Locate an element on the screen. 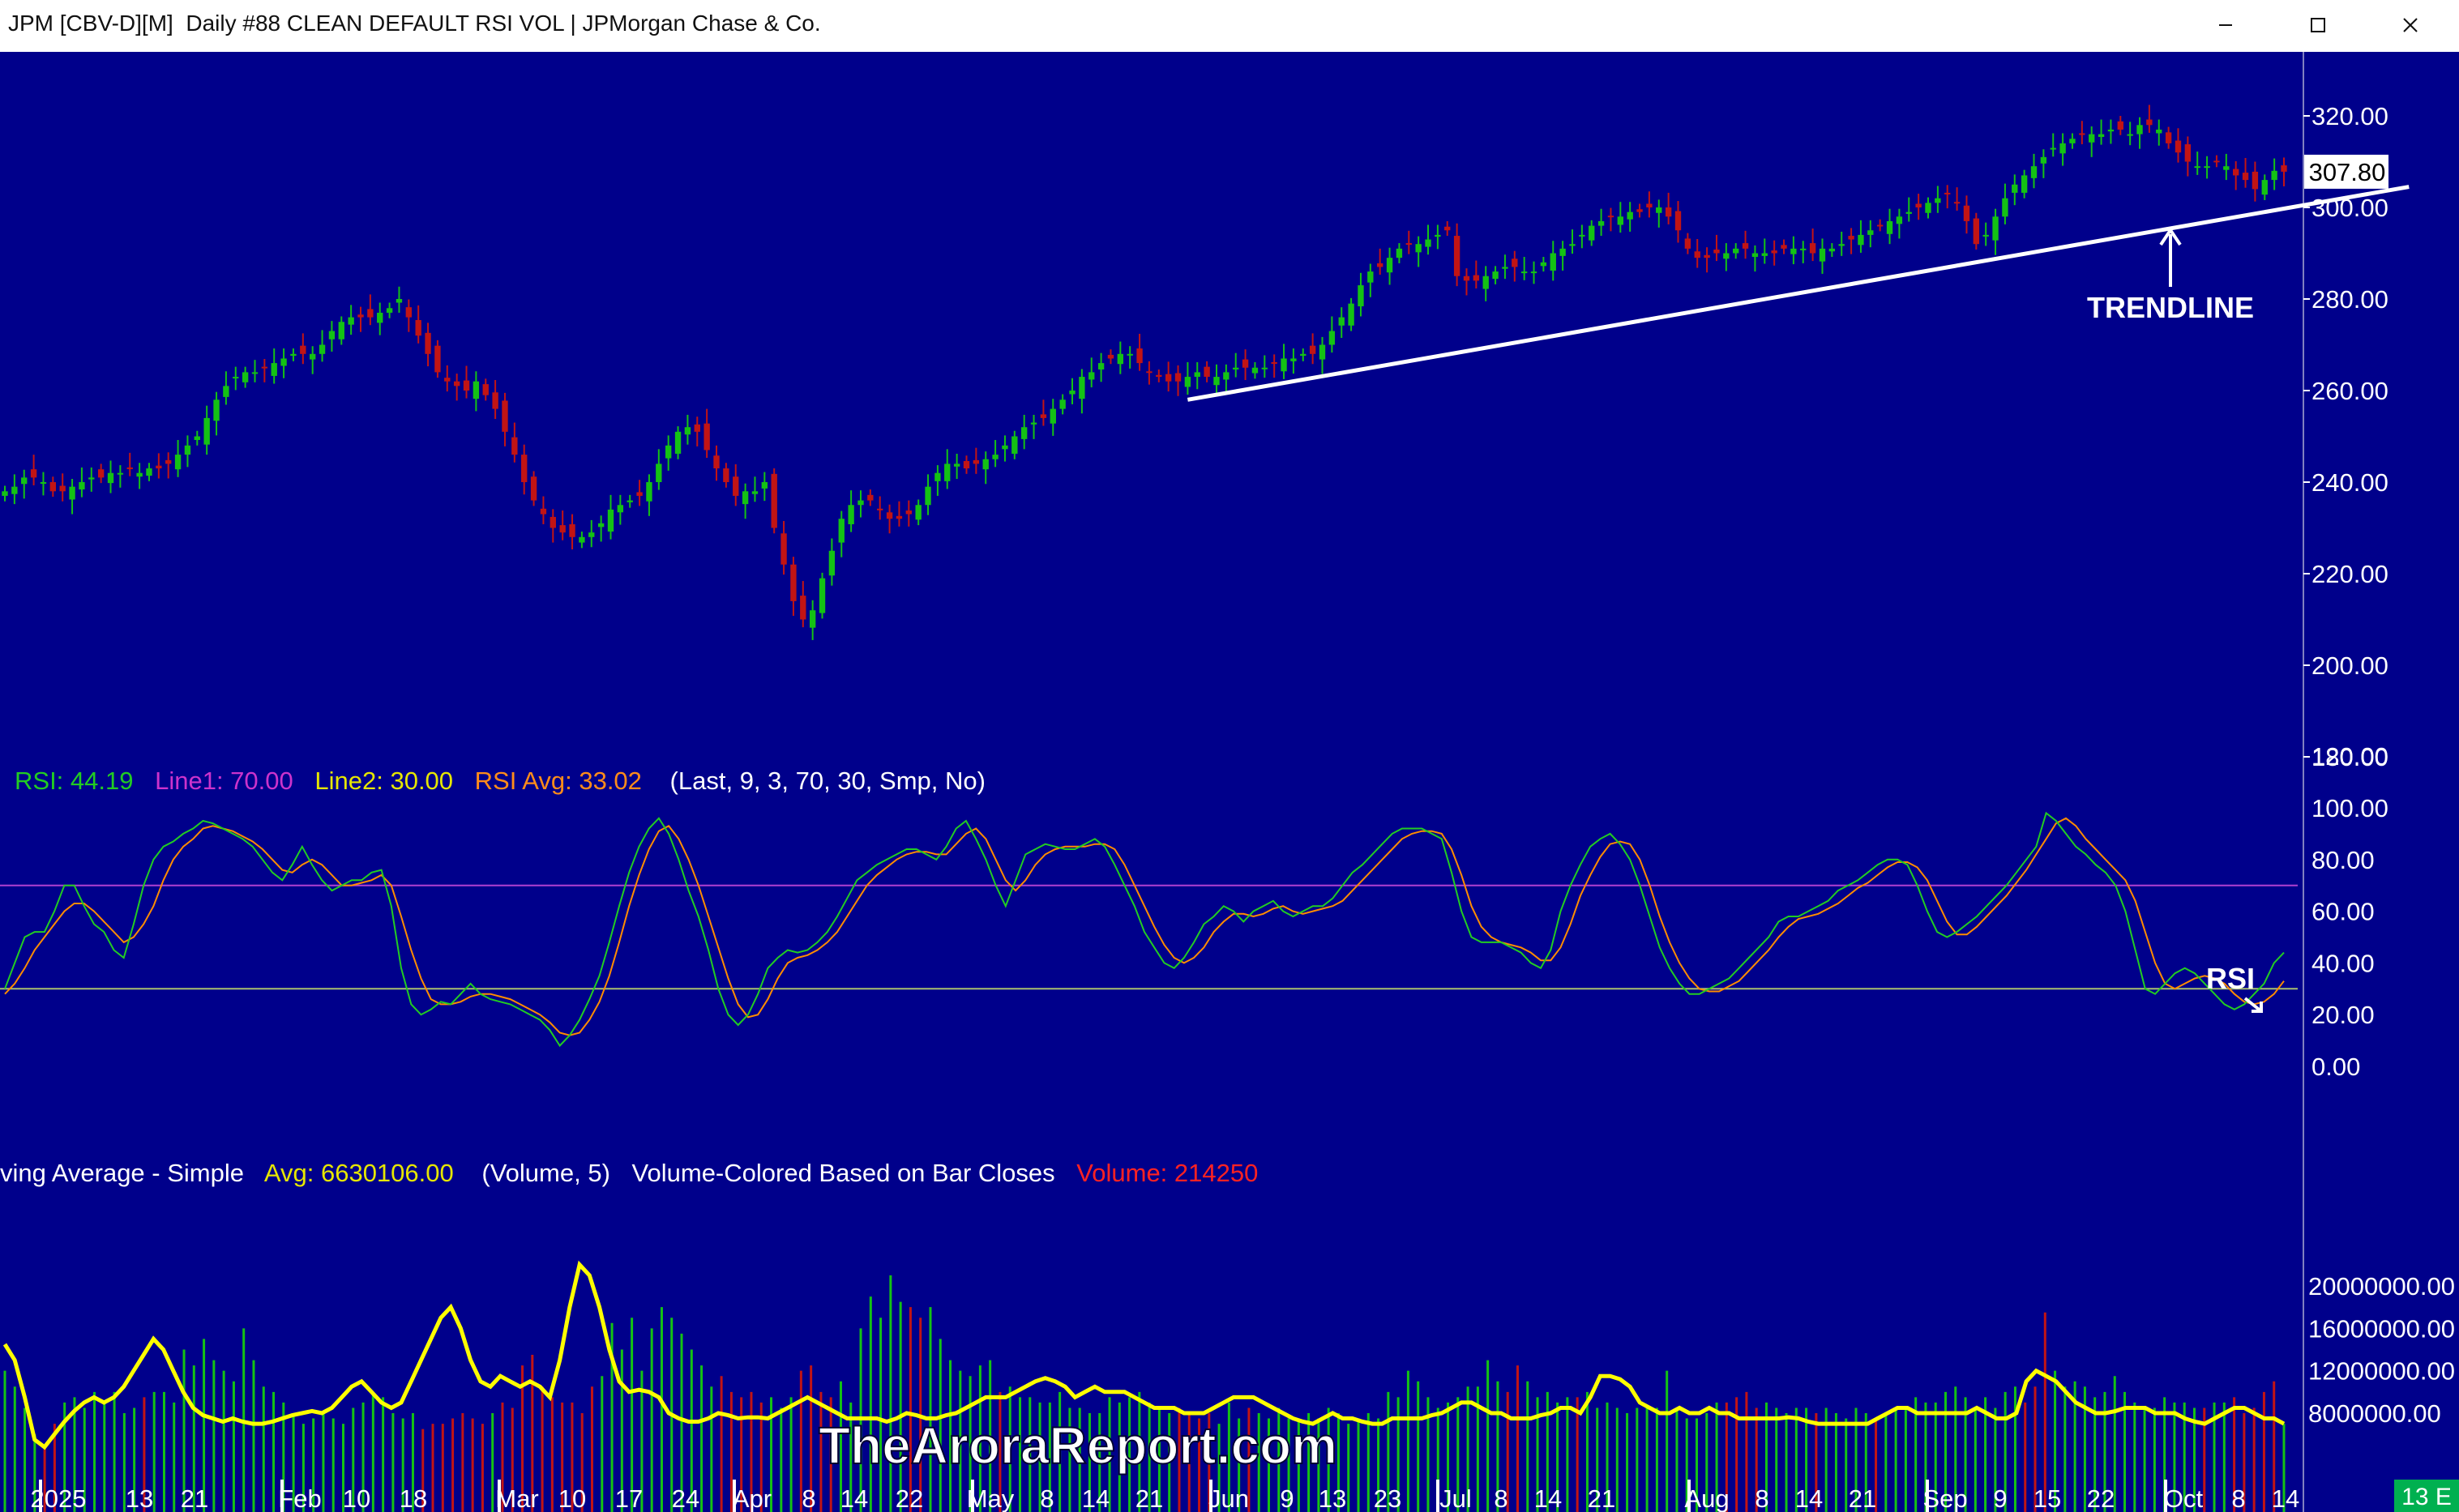 This screenshot has width=2459, height=1512. volume-coloring: Volume-Colored Based on Bar Closes is located at coordinates (843, 1173).